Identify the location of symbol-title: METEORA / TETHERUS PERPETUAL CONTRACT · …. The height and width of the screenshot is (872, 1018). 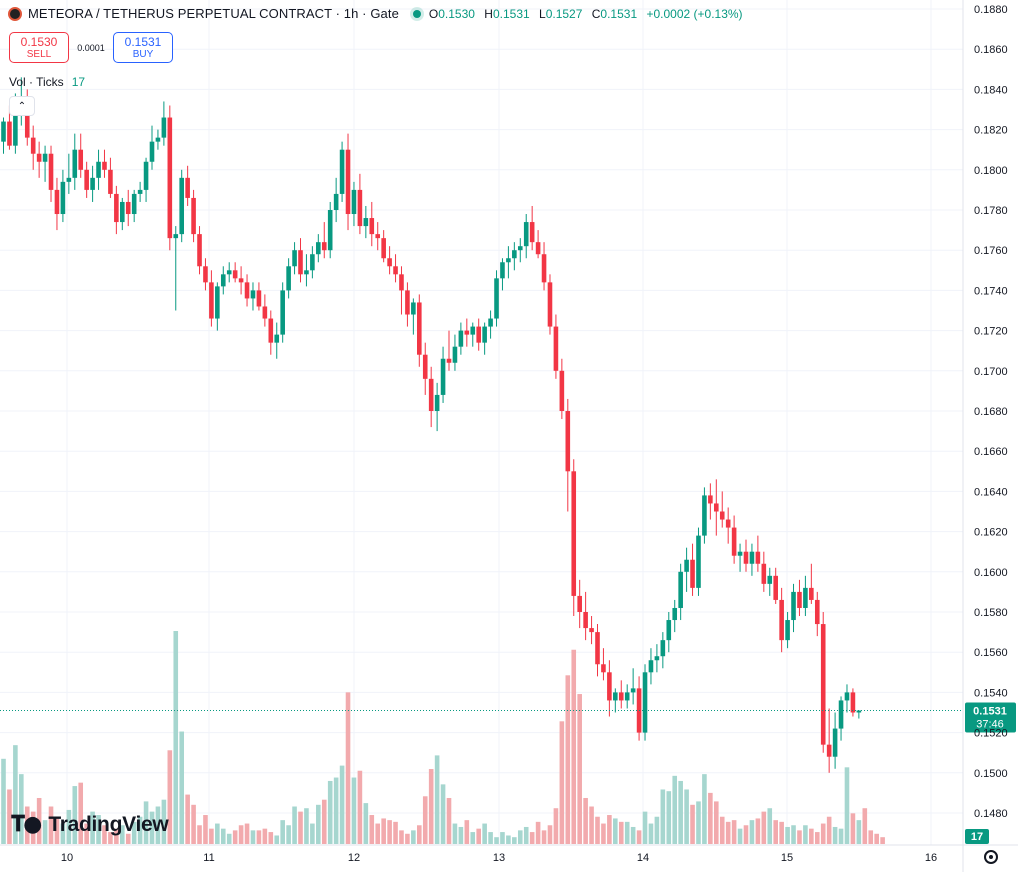
(213, 13).